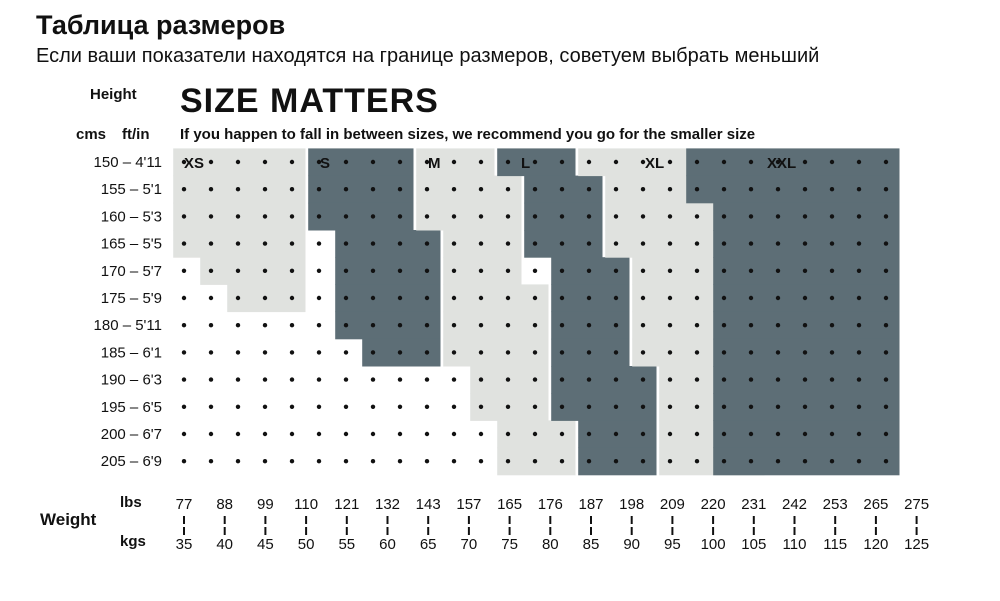 Image resolution: width=1000 pixels, height=601 pixels. I want to click on lbs-tick-label: 132, so click(387, 504).